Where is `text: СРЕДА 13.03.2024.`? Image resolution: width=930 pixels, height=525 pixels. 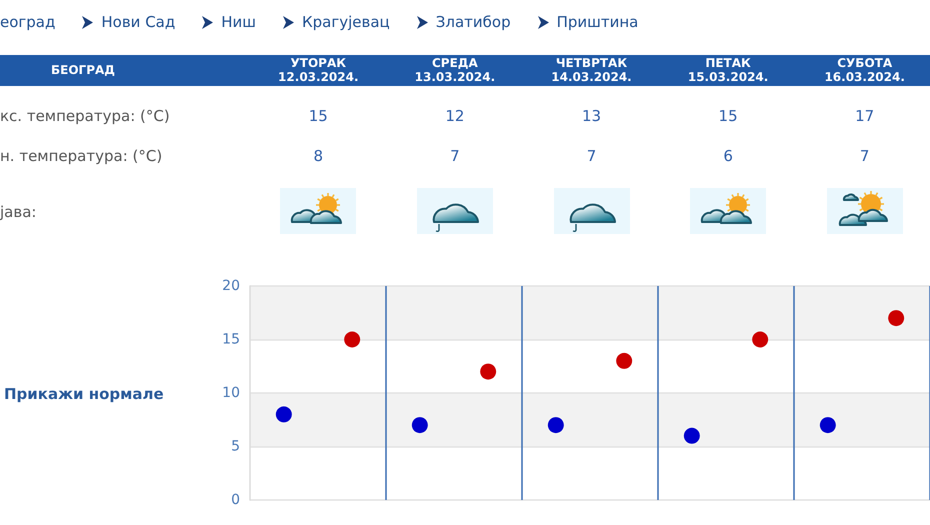
text: СРЕДА 13.03.2024. is located at coordinates (455, 70).